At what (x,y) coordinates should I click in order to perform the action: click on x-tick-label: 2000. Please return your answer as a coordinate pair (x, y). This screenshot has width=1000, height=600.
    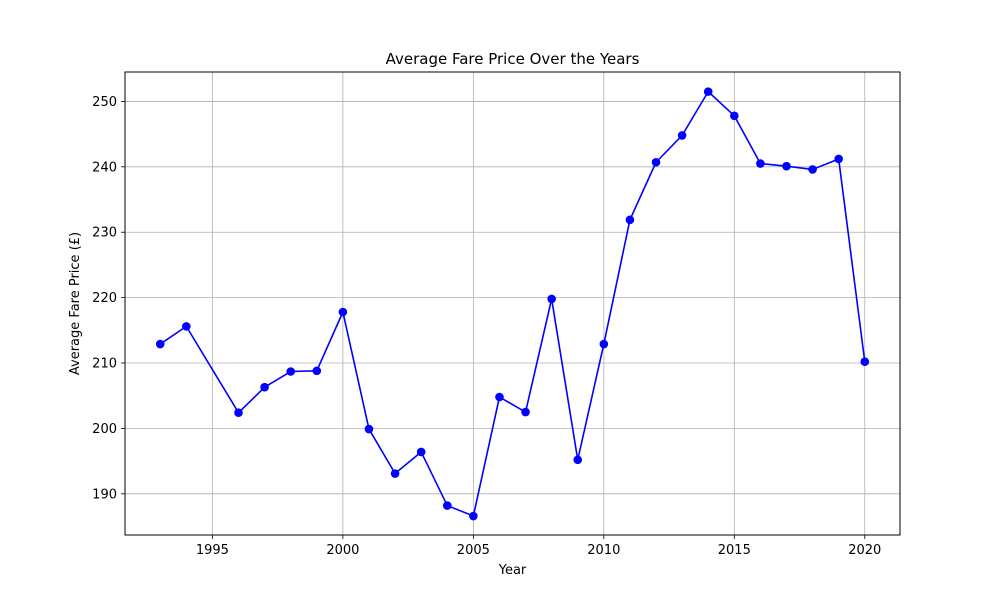
    Looking at the image, I should click on (342, 550).